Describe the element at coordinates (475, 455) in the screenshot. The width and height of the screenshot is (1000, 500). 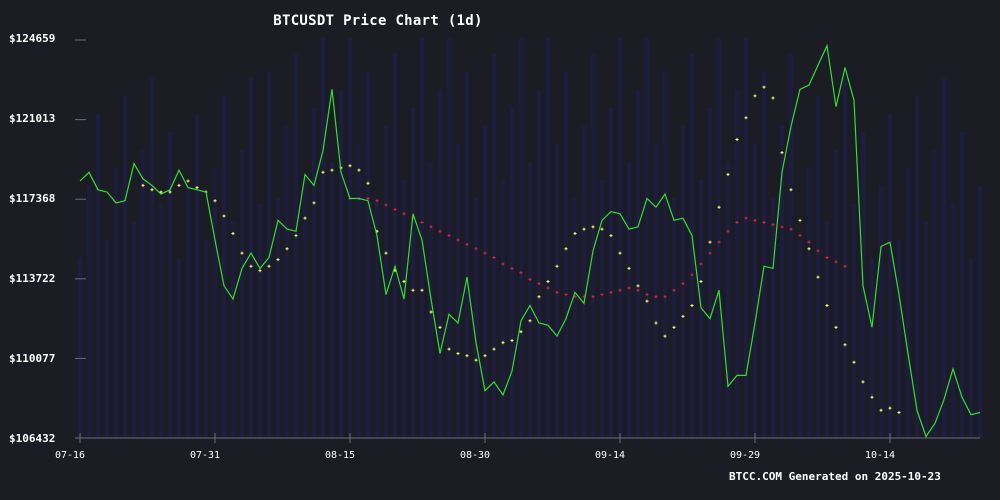
I see `x-axis-label: 08-30` at that location.